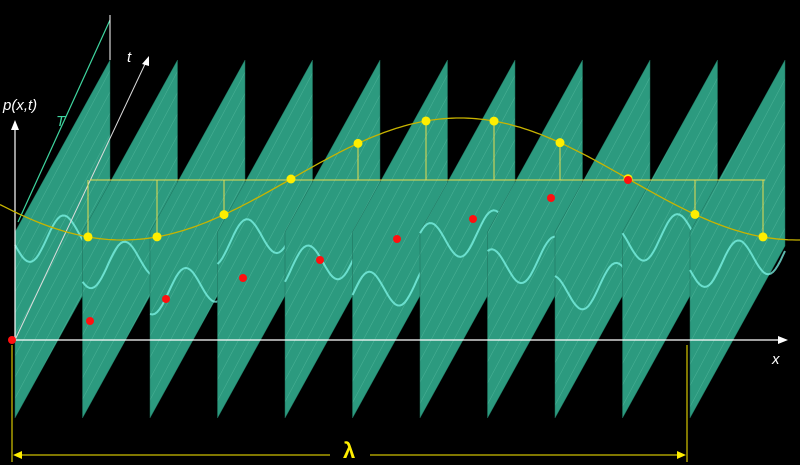  Describe the element at coordinates (349, 450) in the screenshot. I see `wavelength-label: λ` at that location.